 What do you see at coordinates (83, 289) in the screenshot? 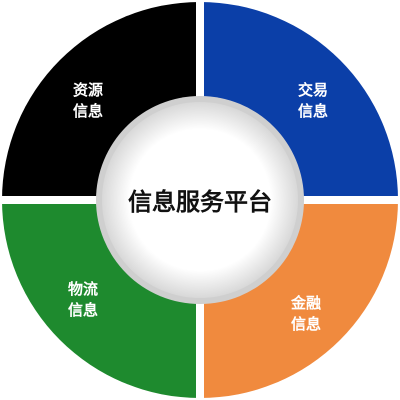
I see `label-logistics-line1: 物流` at bounding box center [83, 289].